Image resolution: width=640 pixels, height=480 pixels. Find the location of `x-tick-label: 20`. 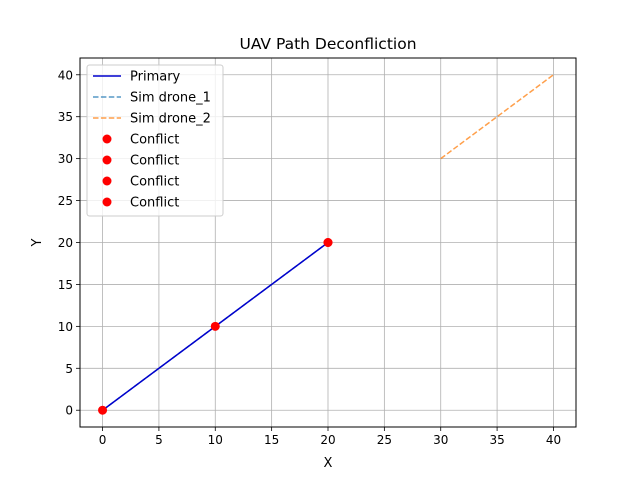

x-tick-label: 20 is located at coordinates (327, 440).